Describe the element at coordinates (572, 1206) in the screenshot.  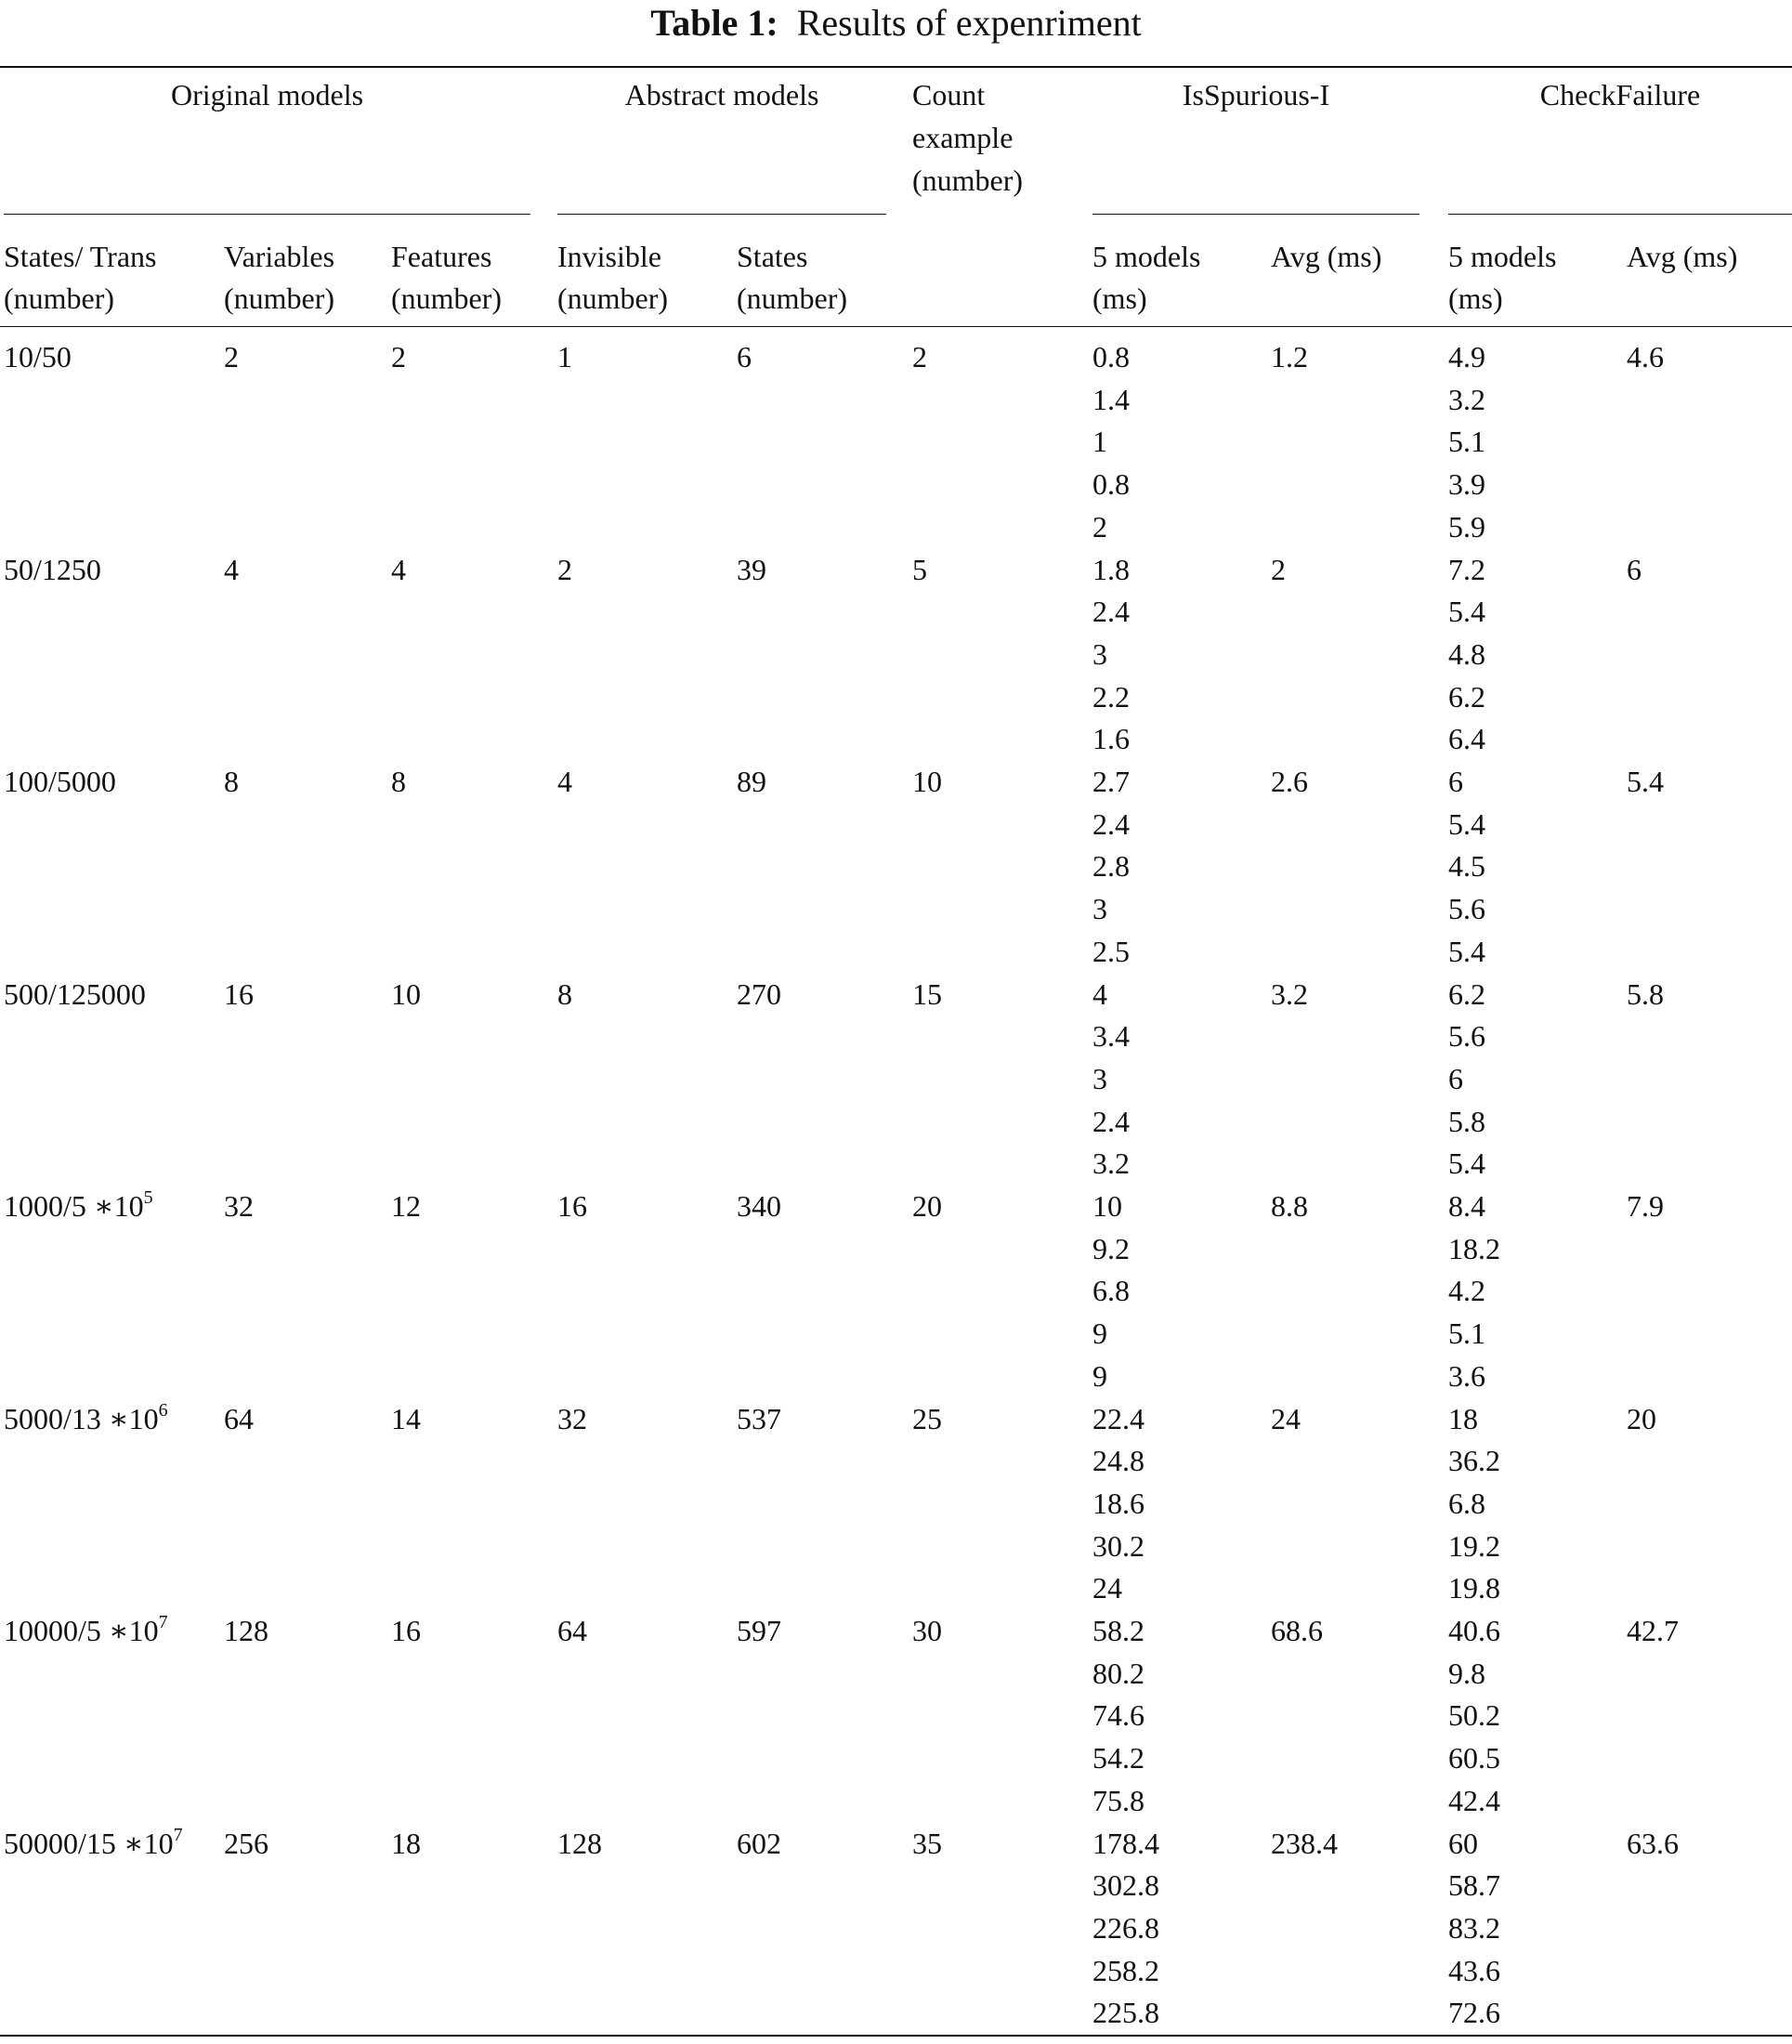
I see `cell-invisible: 16` at that location.